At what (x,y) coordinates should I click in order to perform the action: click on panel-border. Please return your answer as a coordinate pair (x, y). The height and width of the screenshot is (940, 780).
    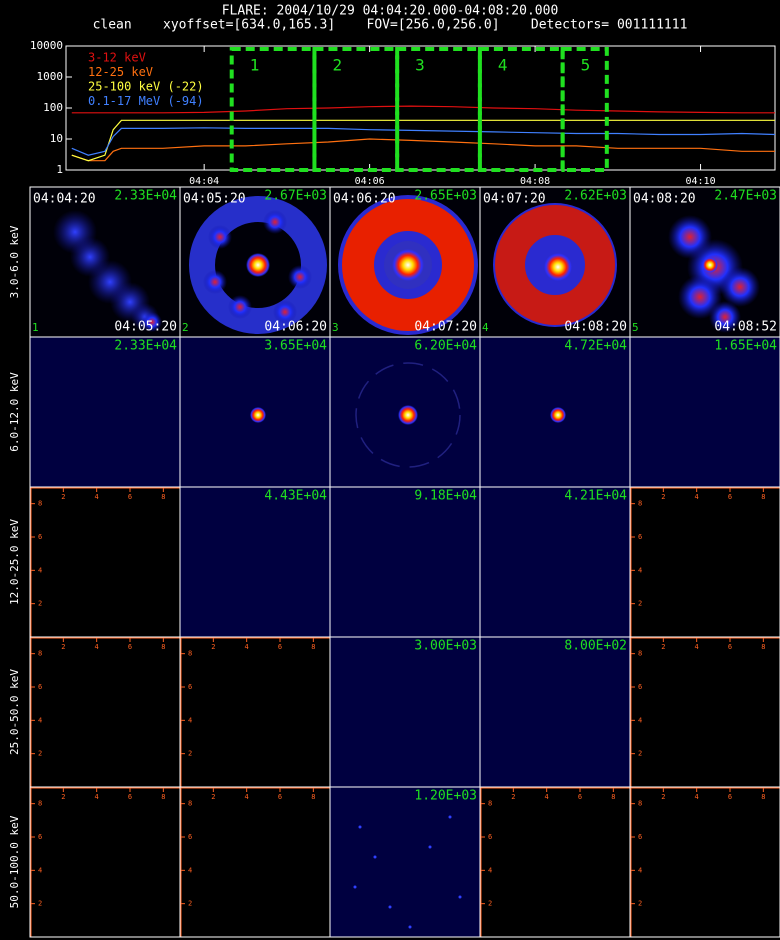
    Looking at the image, I should click on (704, 862).